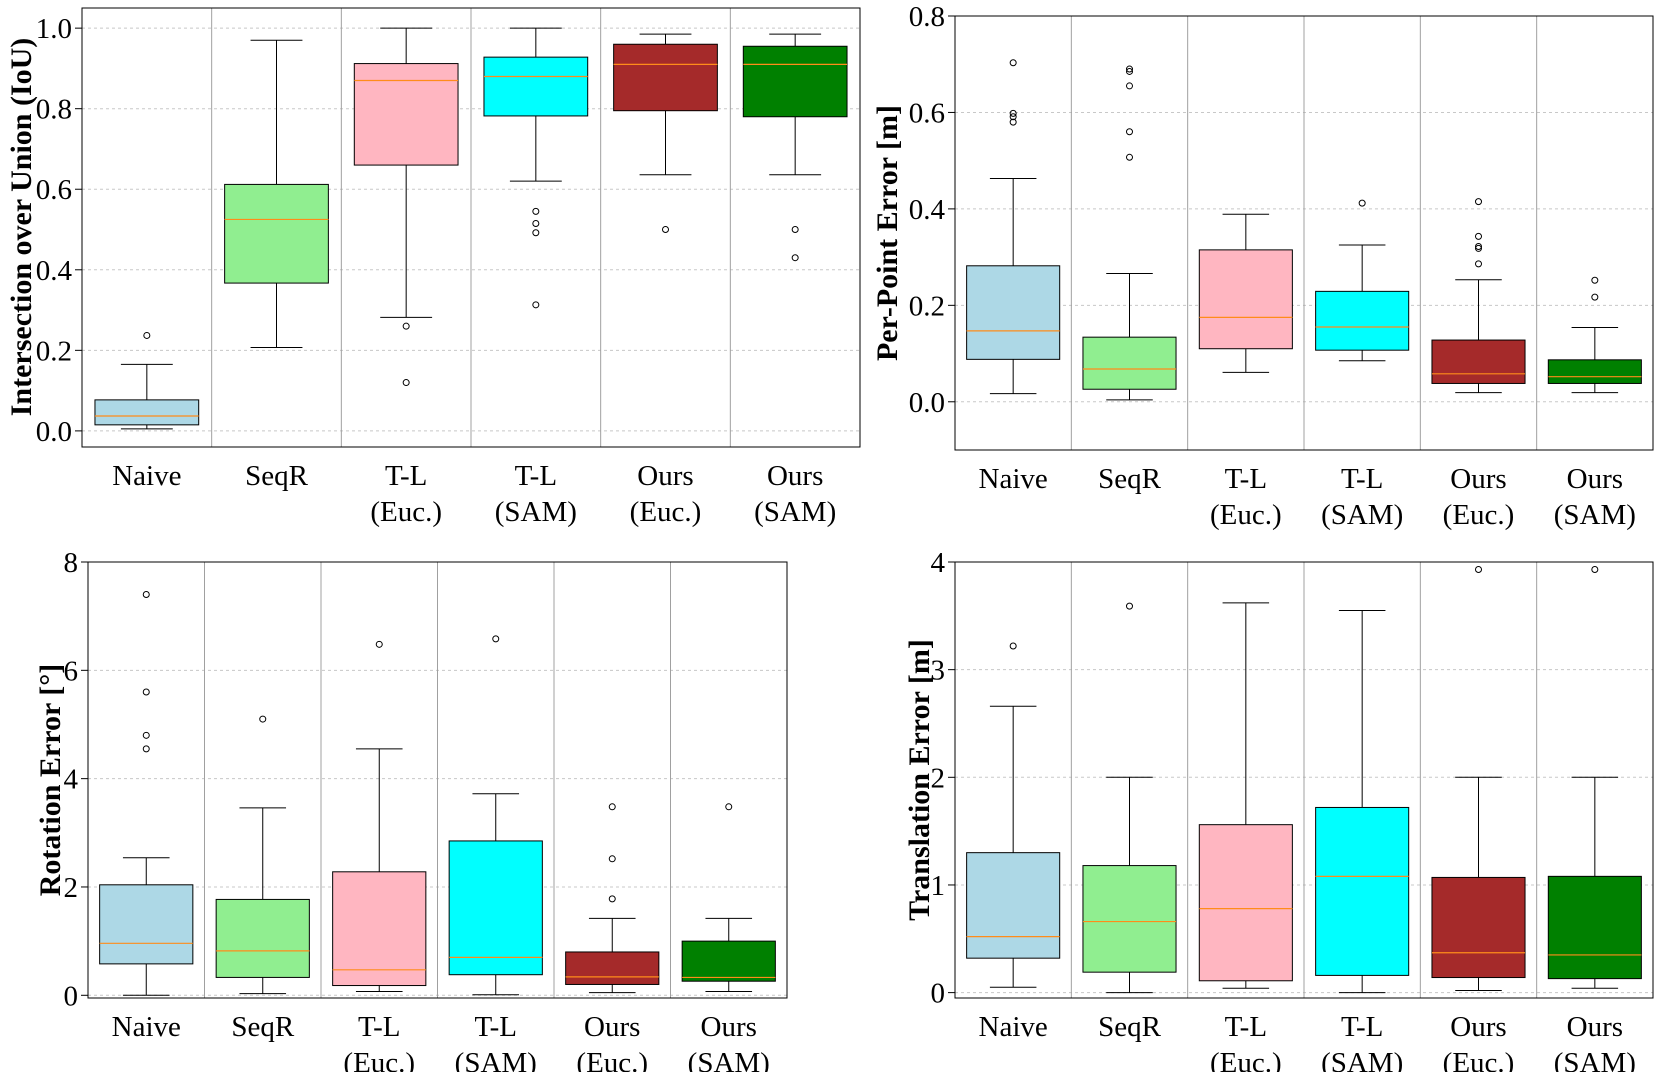  I want to click on y-tick-label: 6, so click(71, 671).